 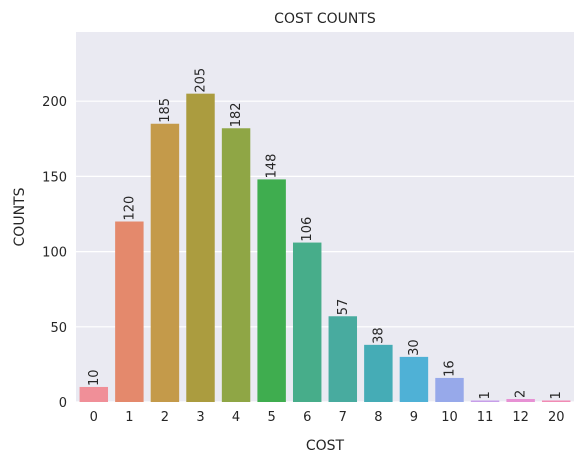 What do you see at coordinates (272, 166) in the screenshot?
I see `data-label-5: 148` at bounding box center [272, 166].